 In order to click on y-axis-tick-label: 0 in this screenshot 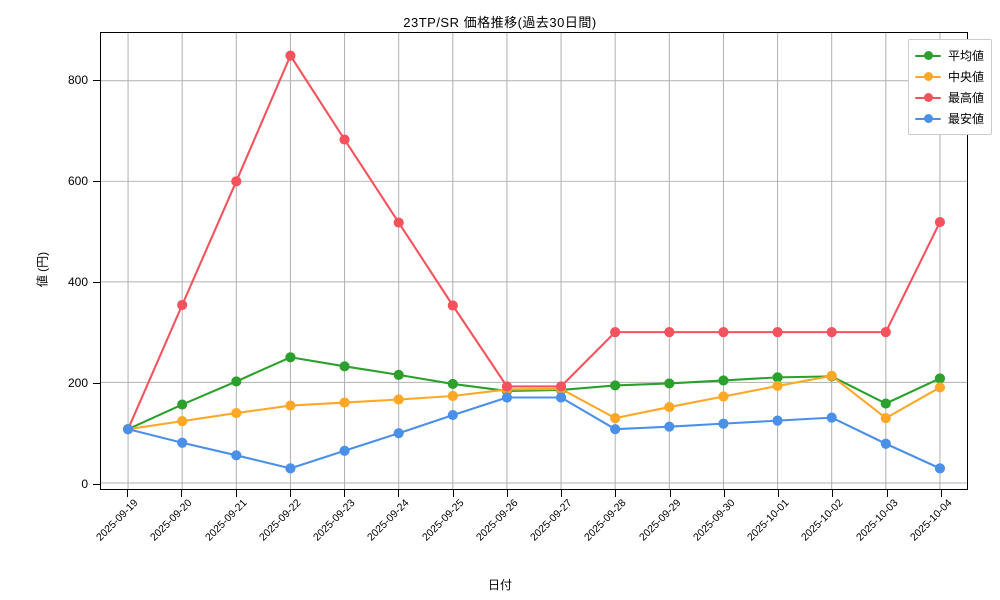, I will do `click(84, 483)`.